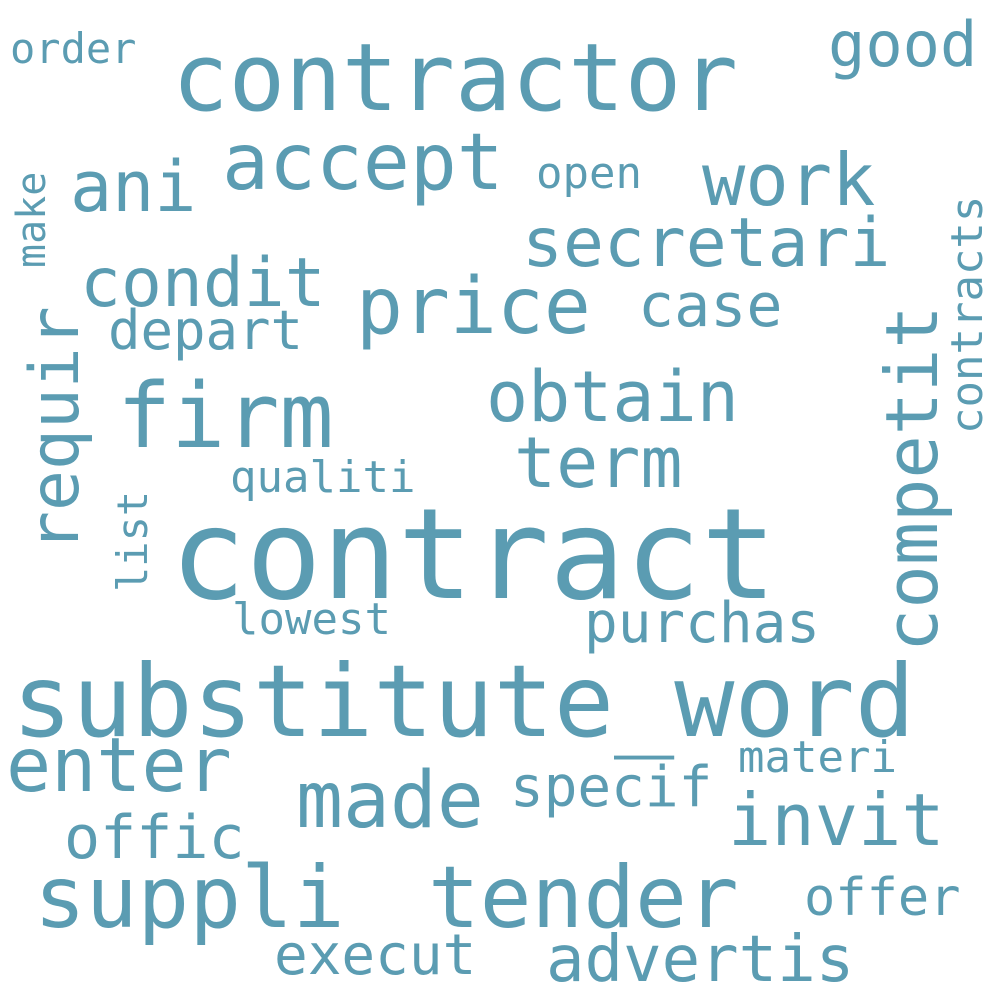 This screenshot has height=1000, width=1000. I want to click on word-condit: condit, so click(203, 283).